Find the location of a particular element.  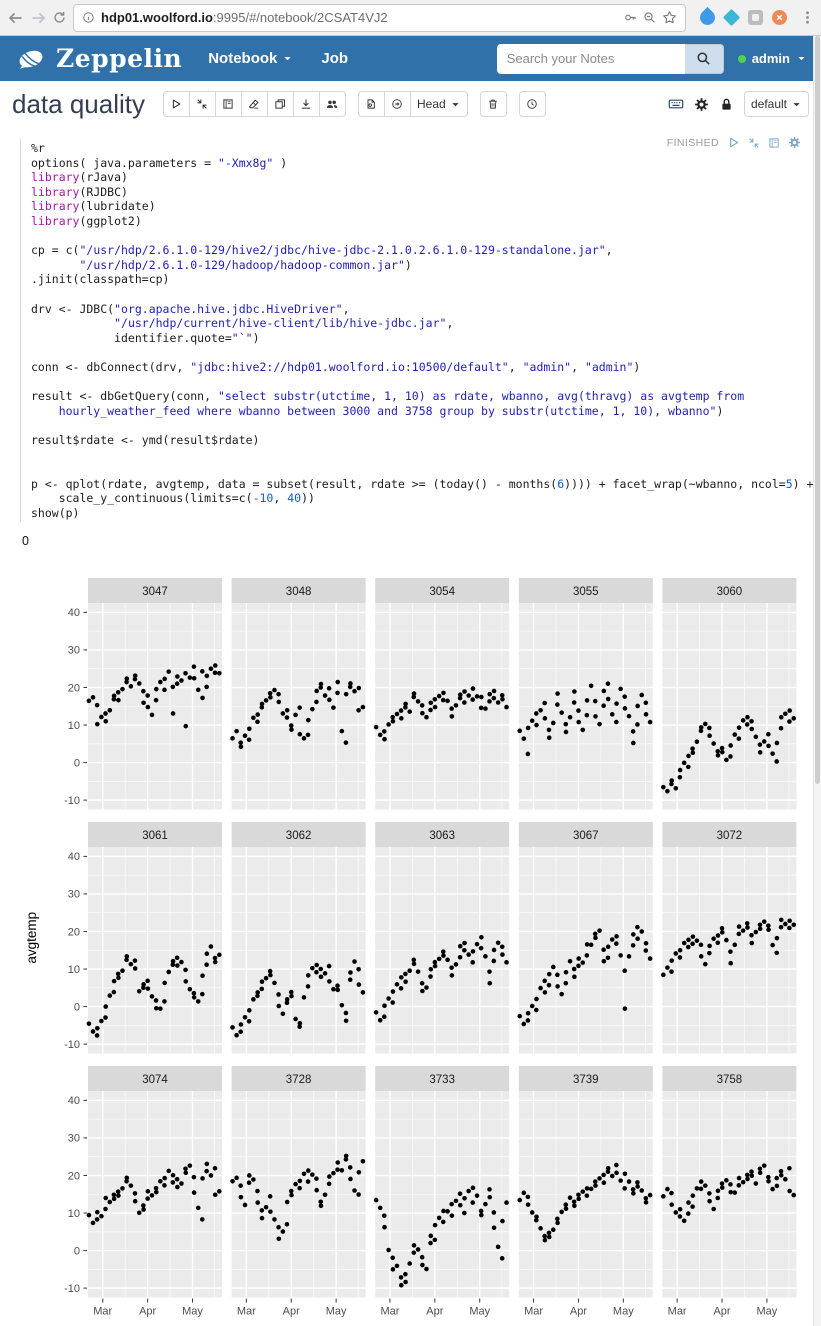

extensions-area is located at coordinates (757, 17).